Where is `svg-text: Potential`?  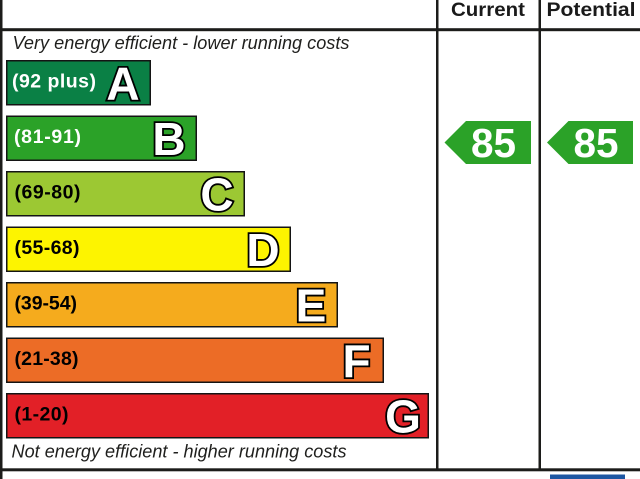
svg-text: Potential is located at coordinates (591, 10).